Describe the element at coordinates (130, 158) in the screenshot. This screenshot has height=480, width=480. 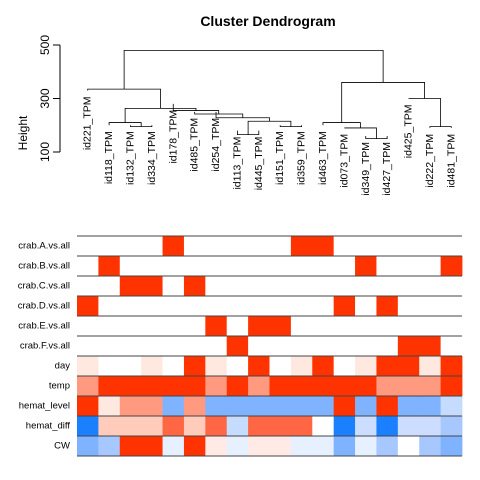
I see `leaf-label: id132_TPM` at that location.